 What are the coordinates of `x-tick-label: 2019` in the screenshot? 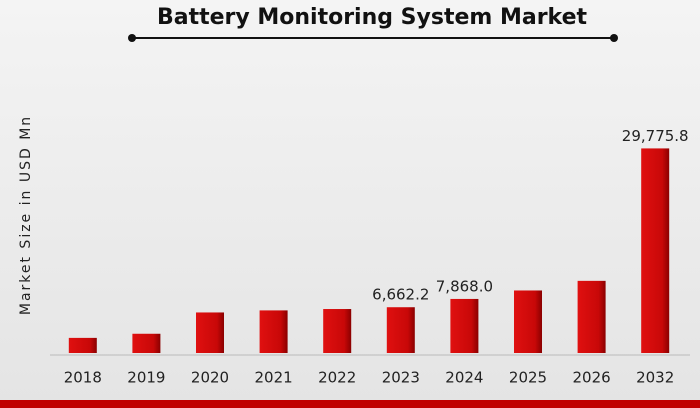 It's located at (146, 378).